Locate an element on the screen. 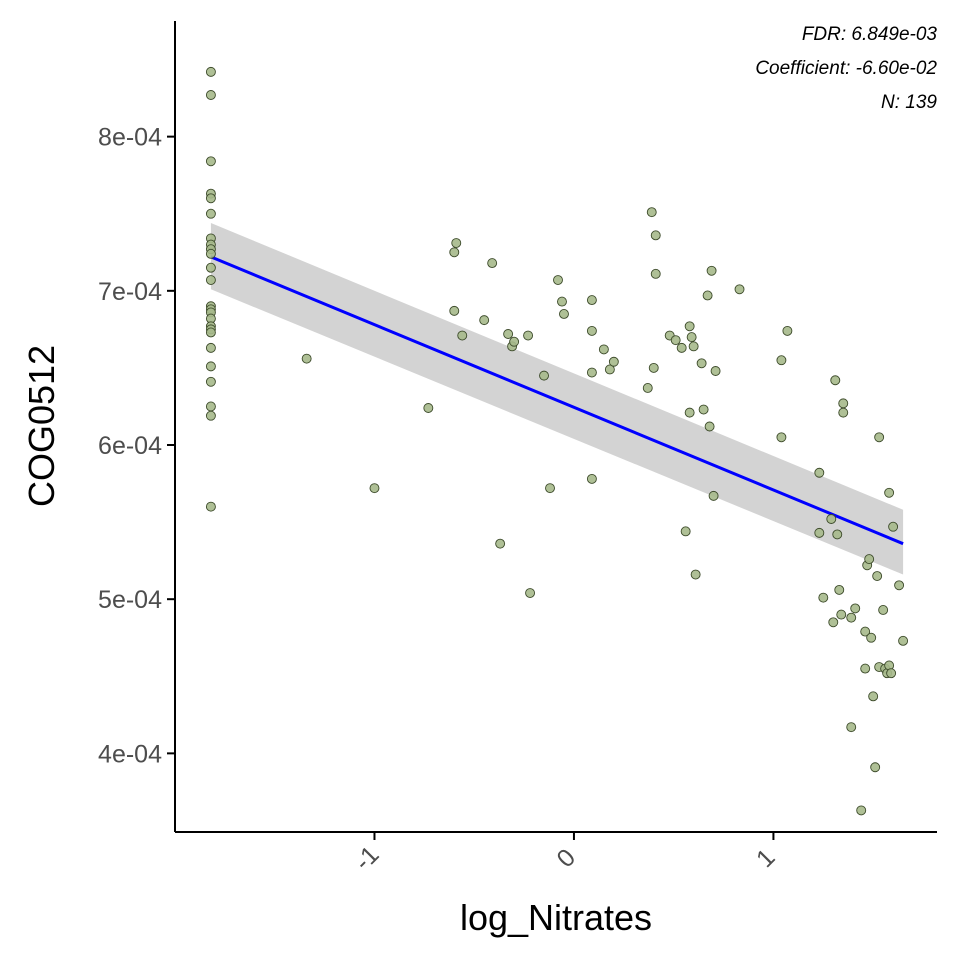 This screenshot has height=960, width=960. x-axis-title: log_Nitrates is located at coordinates (556, 917).